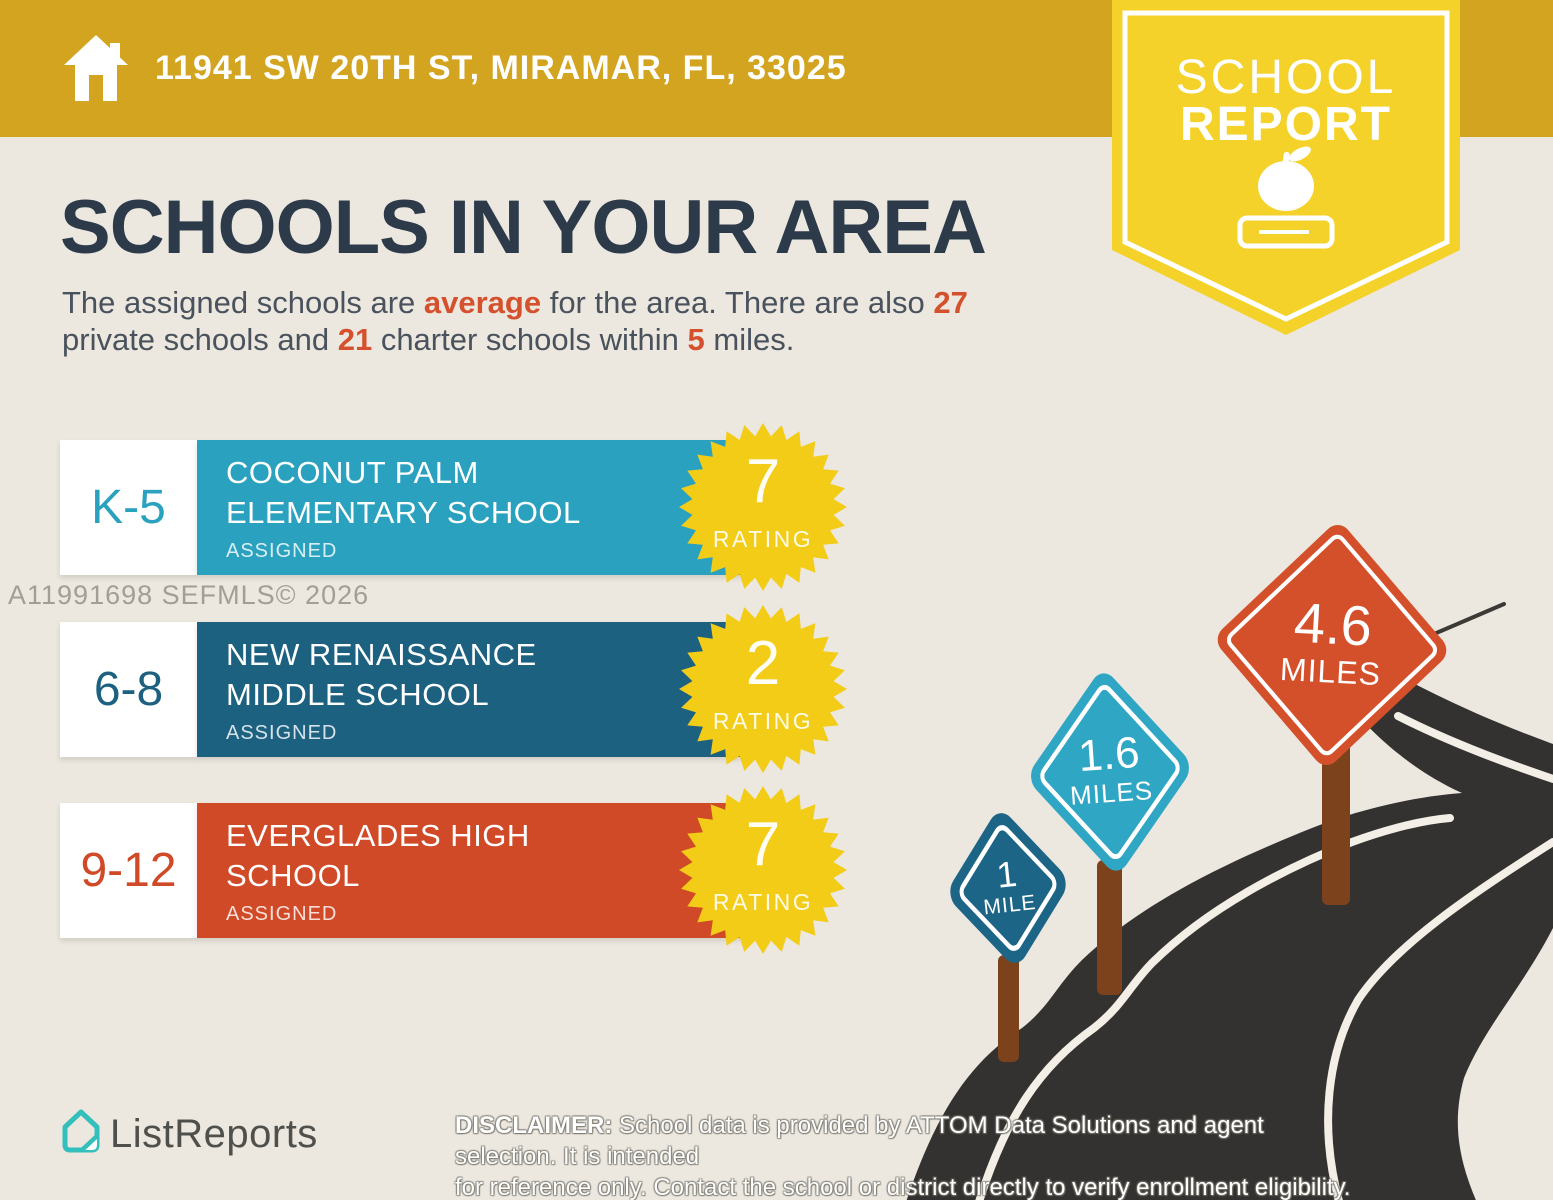 This screenshot has height=1200, width=1553. I want to click on grade-range-badge: 6-8, so click(128, 689).